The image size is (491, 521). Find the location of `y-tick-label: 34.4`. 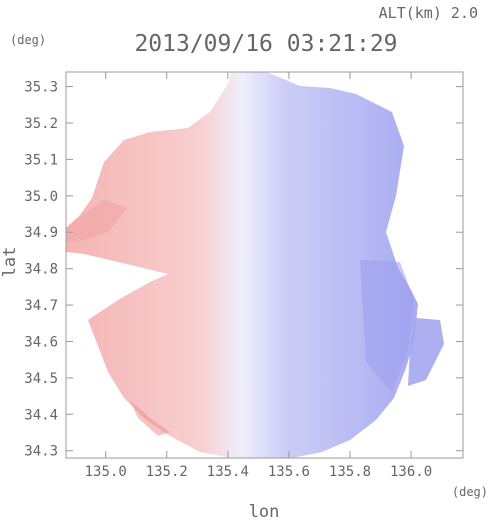

y-tick-label: 34.4 is located at coordinates (41, 415).